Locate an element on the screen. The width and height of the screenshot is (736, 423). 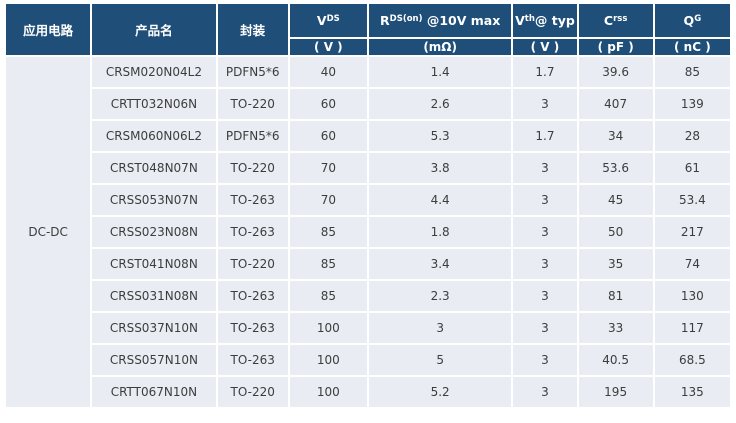
table-row: CRSM060N06L2 PDFN5*6 60 5.3 1.7 34 28 is located at coordinates (368, 136).